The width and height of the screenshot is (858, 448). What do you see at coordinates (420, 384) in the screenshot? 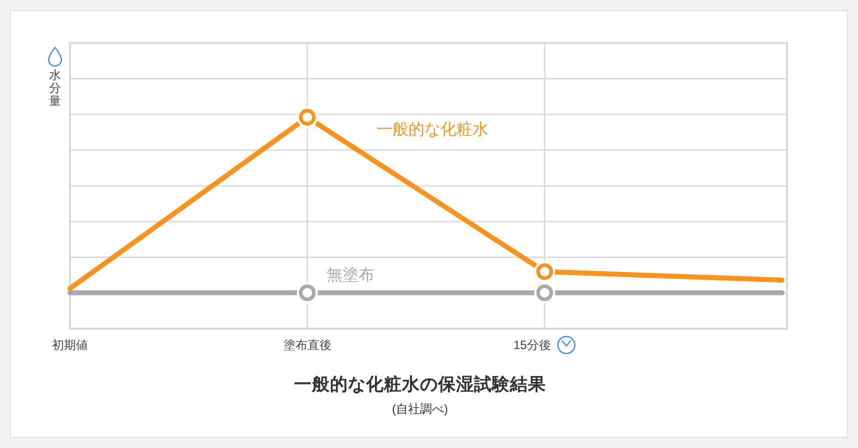
I see `title: 一般的な化粧水の保湿試験結果` at bounding box center [420, 384].